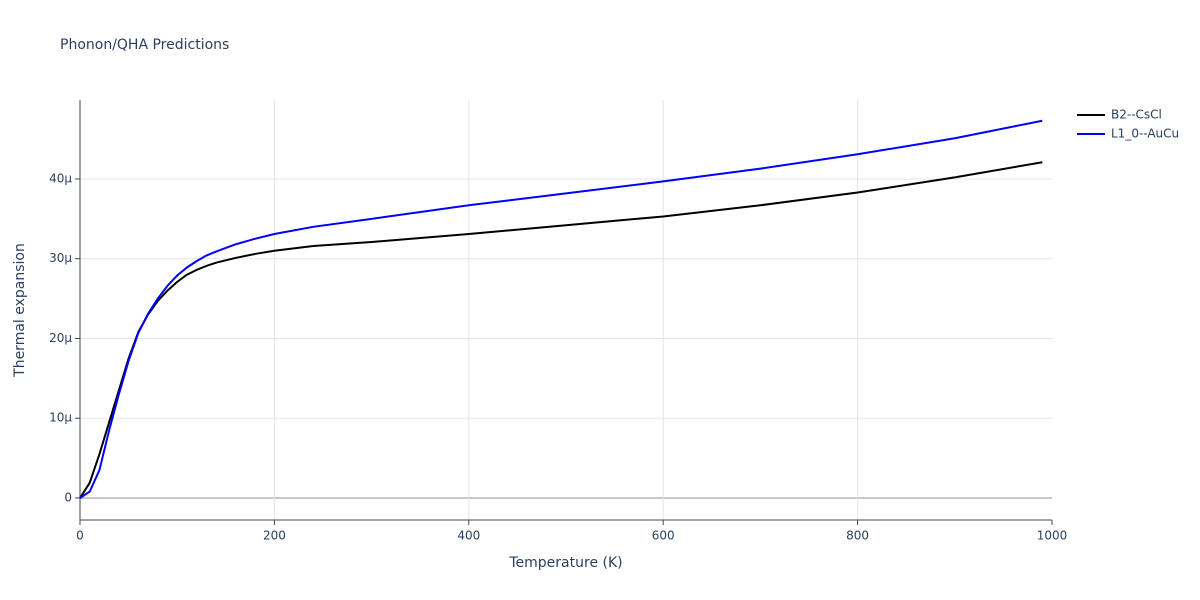  What do you see at coordinates (80, 536) in the screenshot?
I see `x-tick-label: 0` at bounding box center [80, 536].